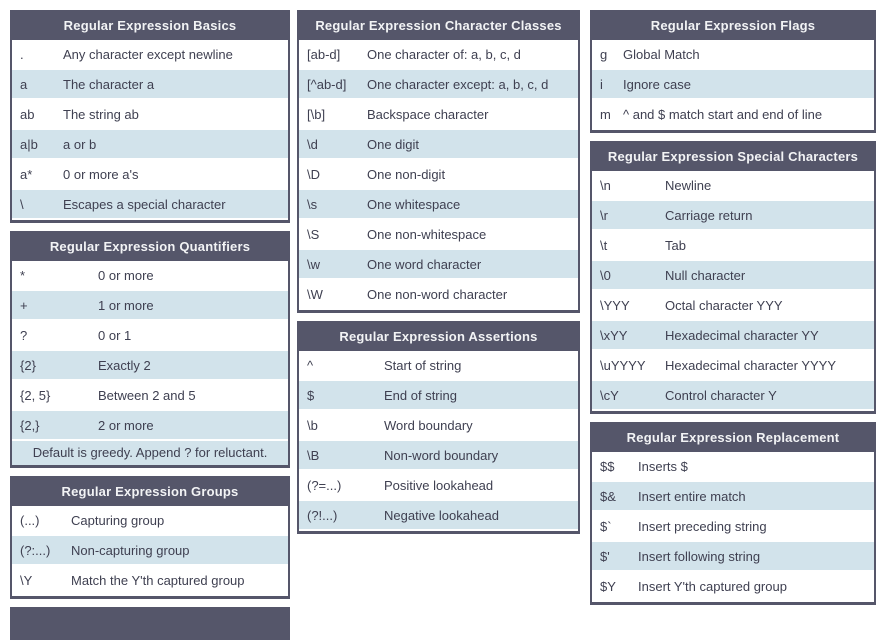 The image size is (889, 640). What do you see at coordinates (313, 234) in the screenshot?
I see `pattern-cell: \S` at bounding box center [313, 234].